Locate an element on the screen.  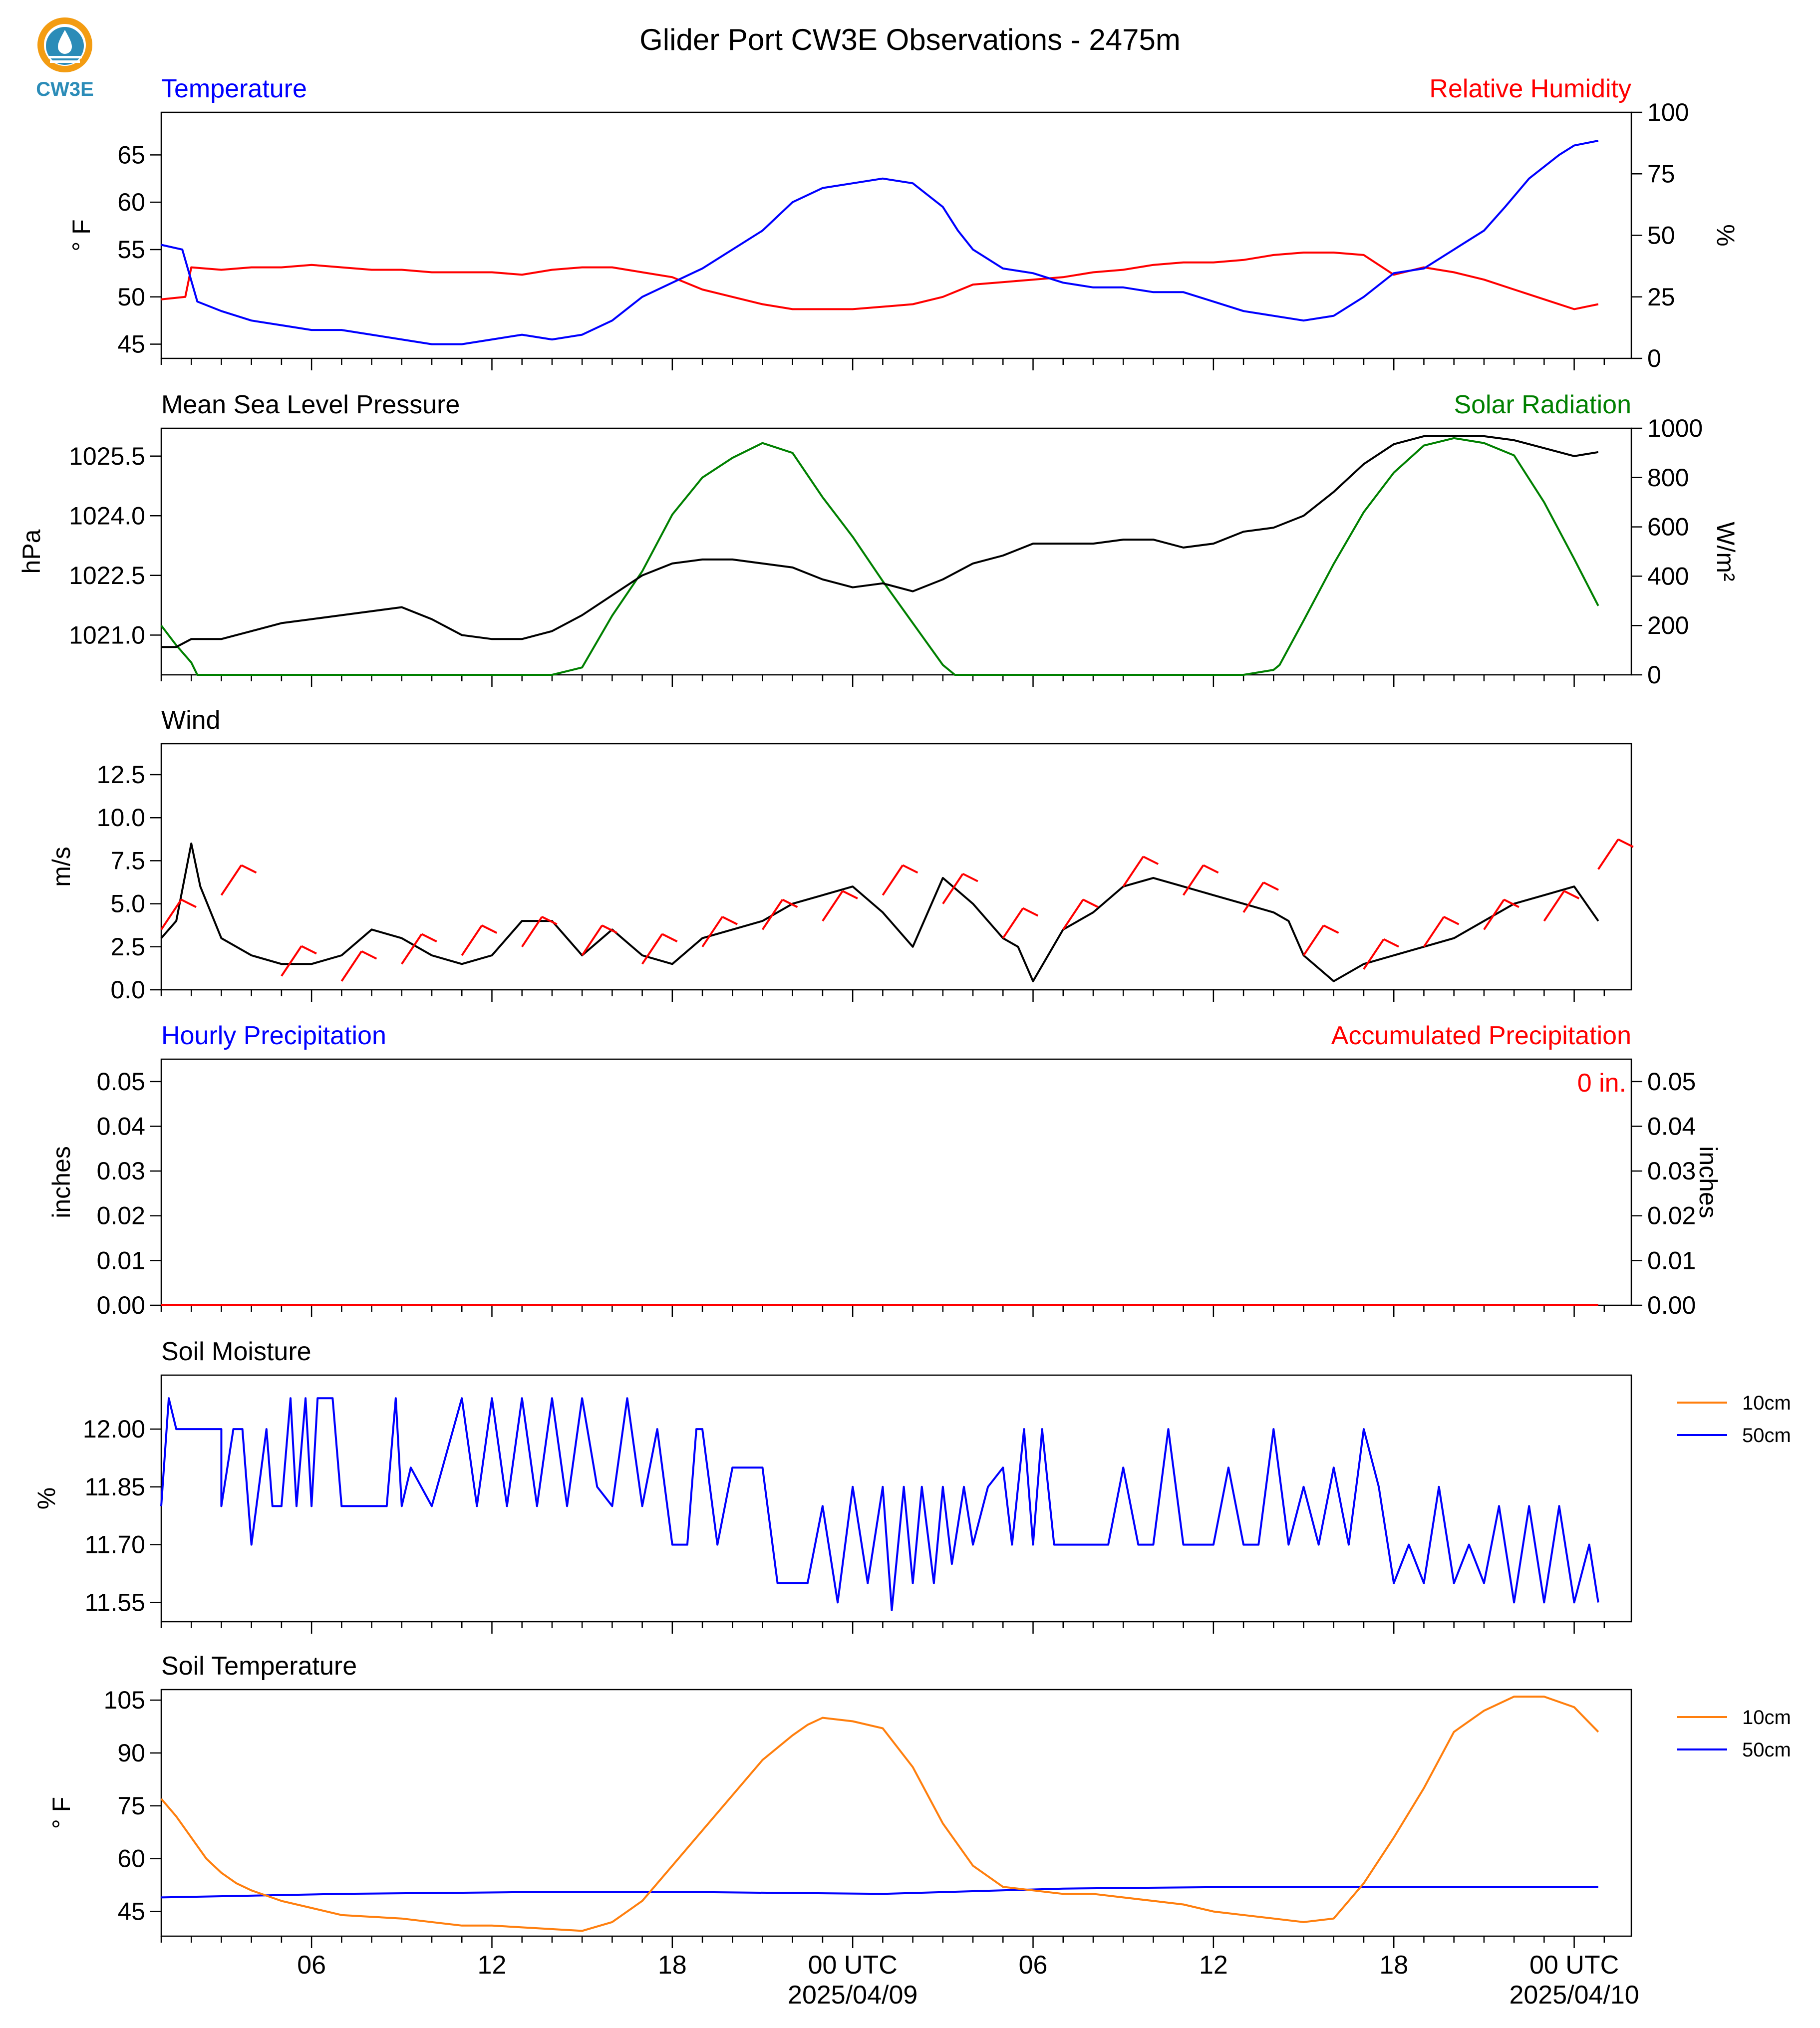
series-solar-radiation is located at coordinates (879, 556).